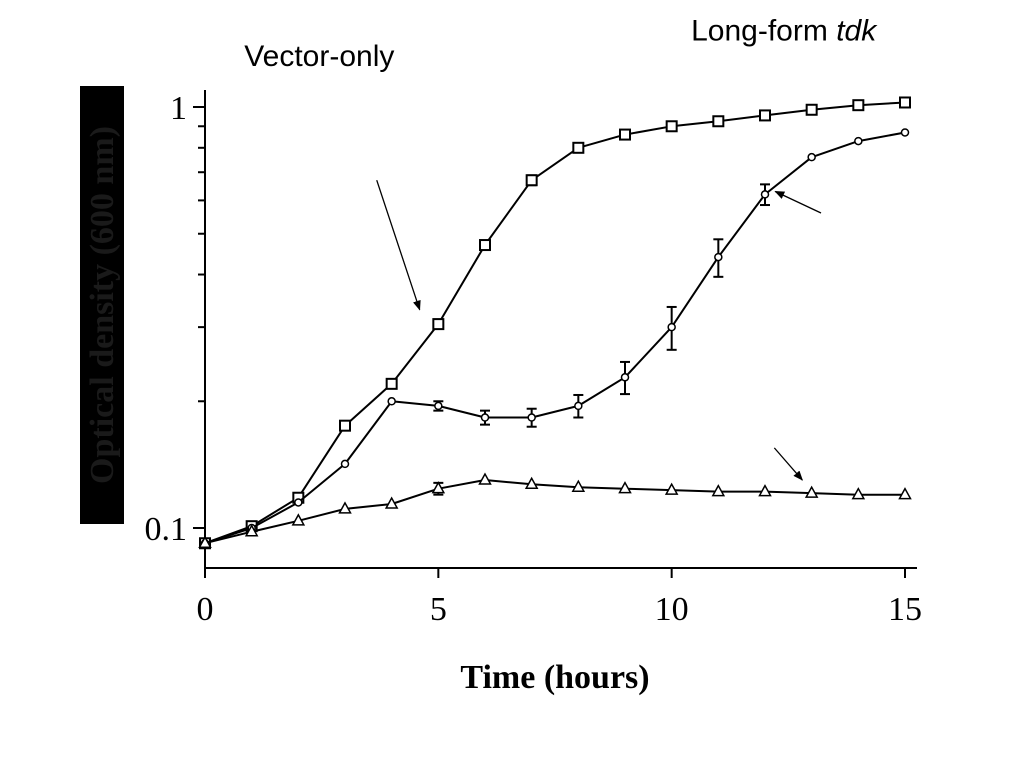 Image resolution: width=1024 pixels, height=768 pixels. I want to click on y-axis-title: Optical density (600 nm), so click(102, 305).